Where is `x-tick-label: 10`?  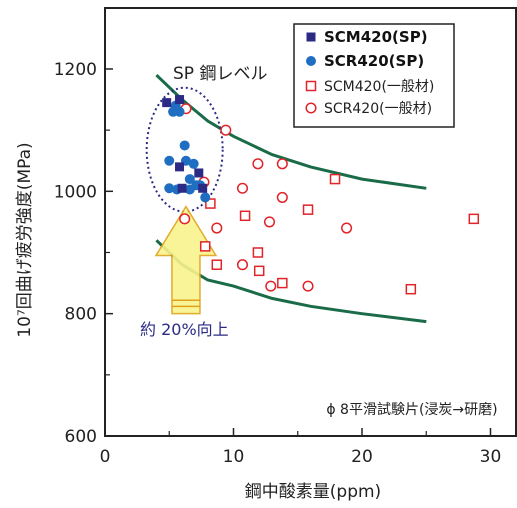
x-tick-label: 10 is located at coordinates (234, 457).